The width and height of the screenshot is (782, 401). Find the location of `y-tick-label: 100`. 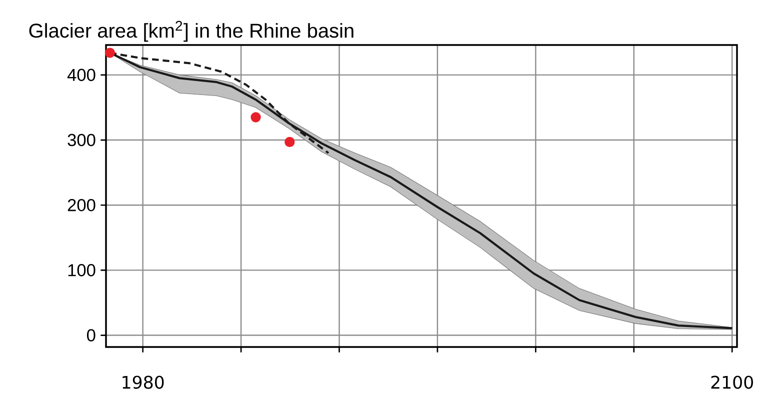

y-tick-label: 100 is located at coordinates (82, 270).